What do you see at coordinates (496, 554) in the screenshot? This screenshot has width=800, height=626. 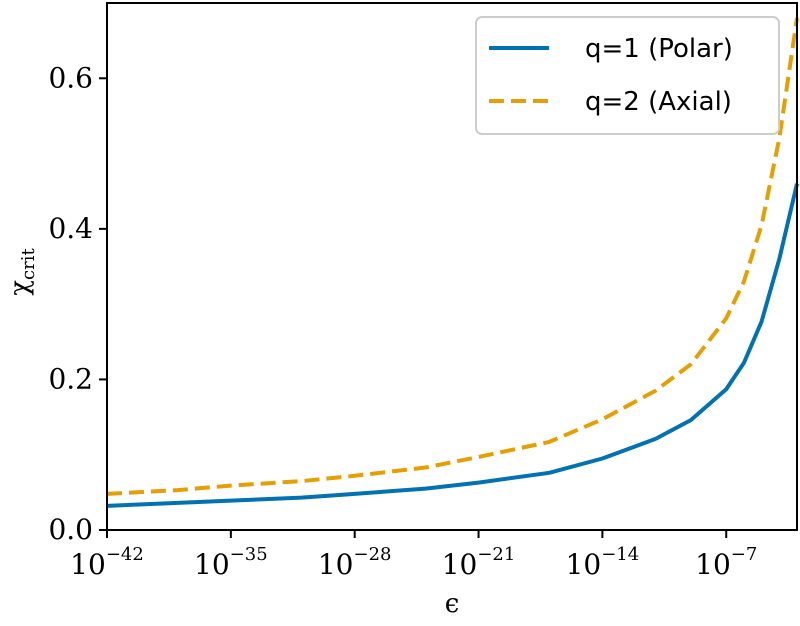 I see `x-tick-exponent: −21` at bounding box center [496, 554].